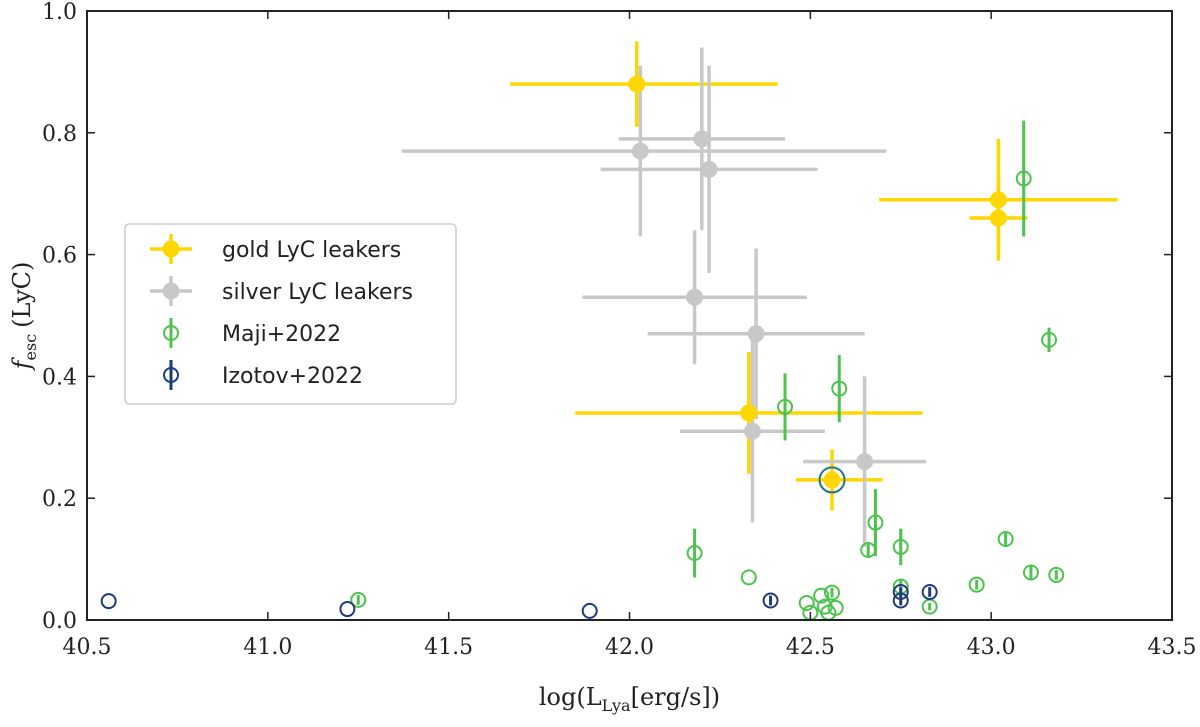  What do you see at coordinates (59, 377) in the screenshot?
I see `y-tick-label: 0.4` at bounding box center [59, 377].